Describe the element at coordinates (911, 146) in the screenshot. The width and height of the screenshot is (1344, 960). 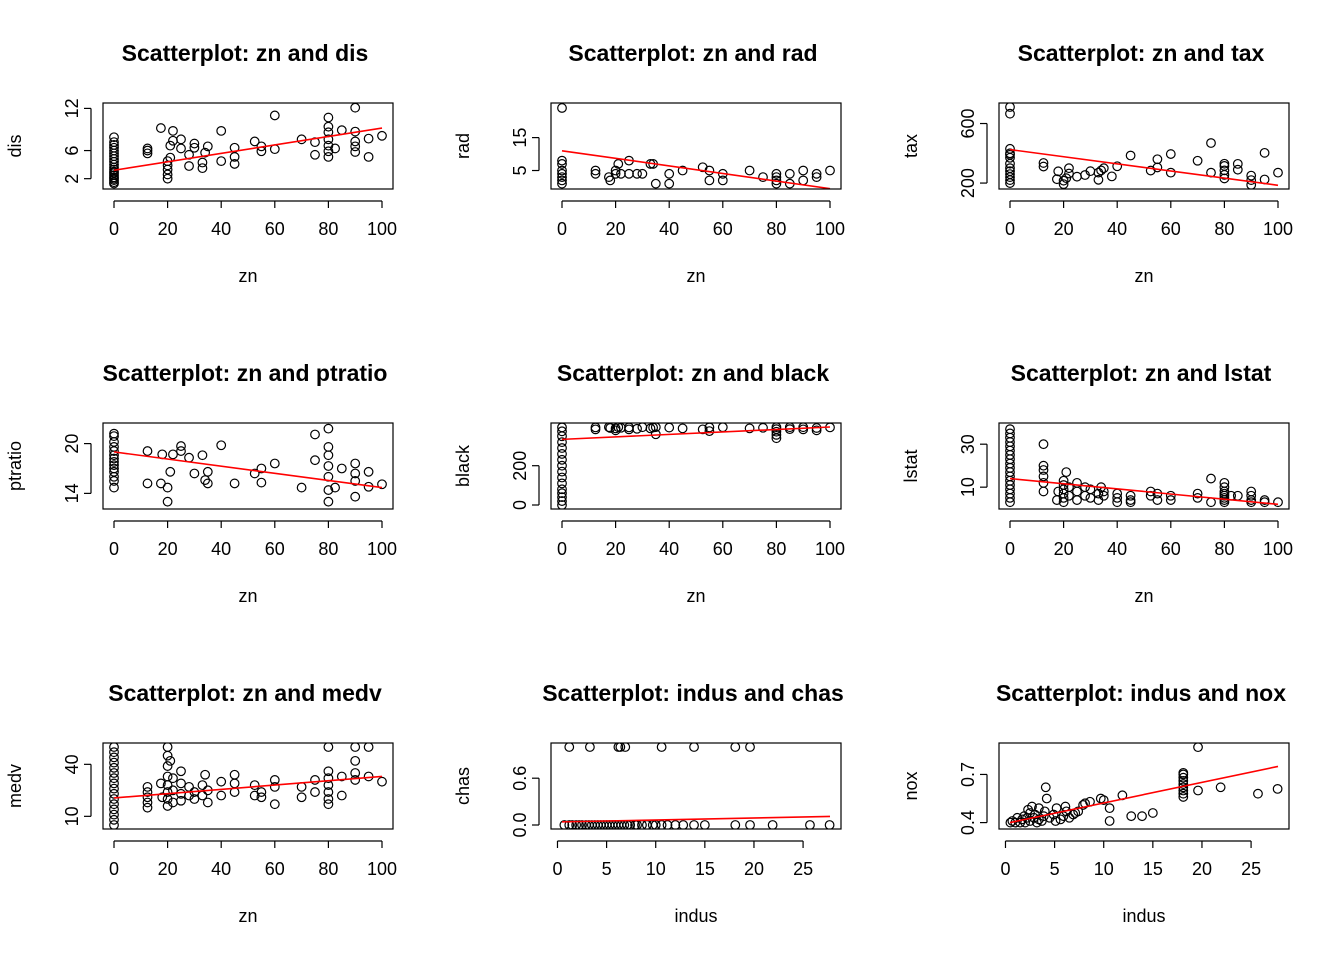
I see `y-axis-label: tax` at that location.